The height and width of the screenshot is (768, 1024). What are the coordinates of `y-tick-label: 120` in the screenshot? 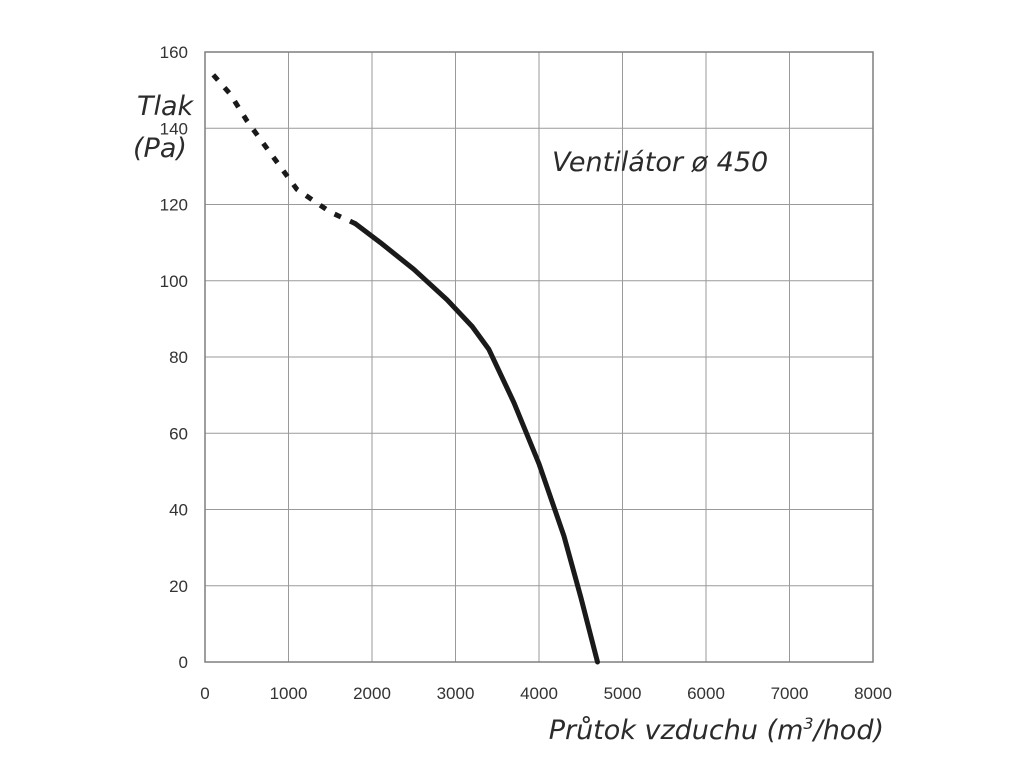 It's located at (174, 205).